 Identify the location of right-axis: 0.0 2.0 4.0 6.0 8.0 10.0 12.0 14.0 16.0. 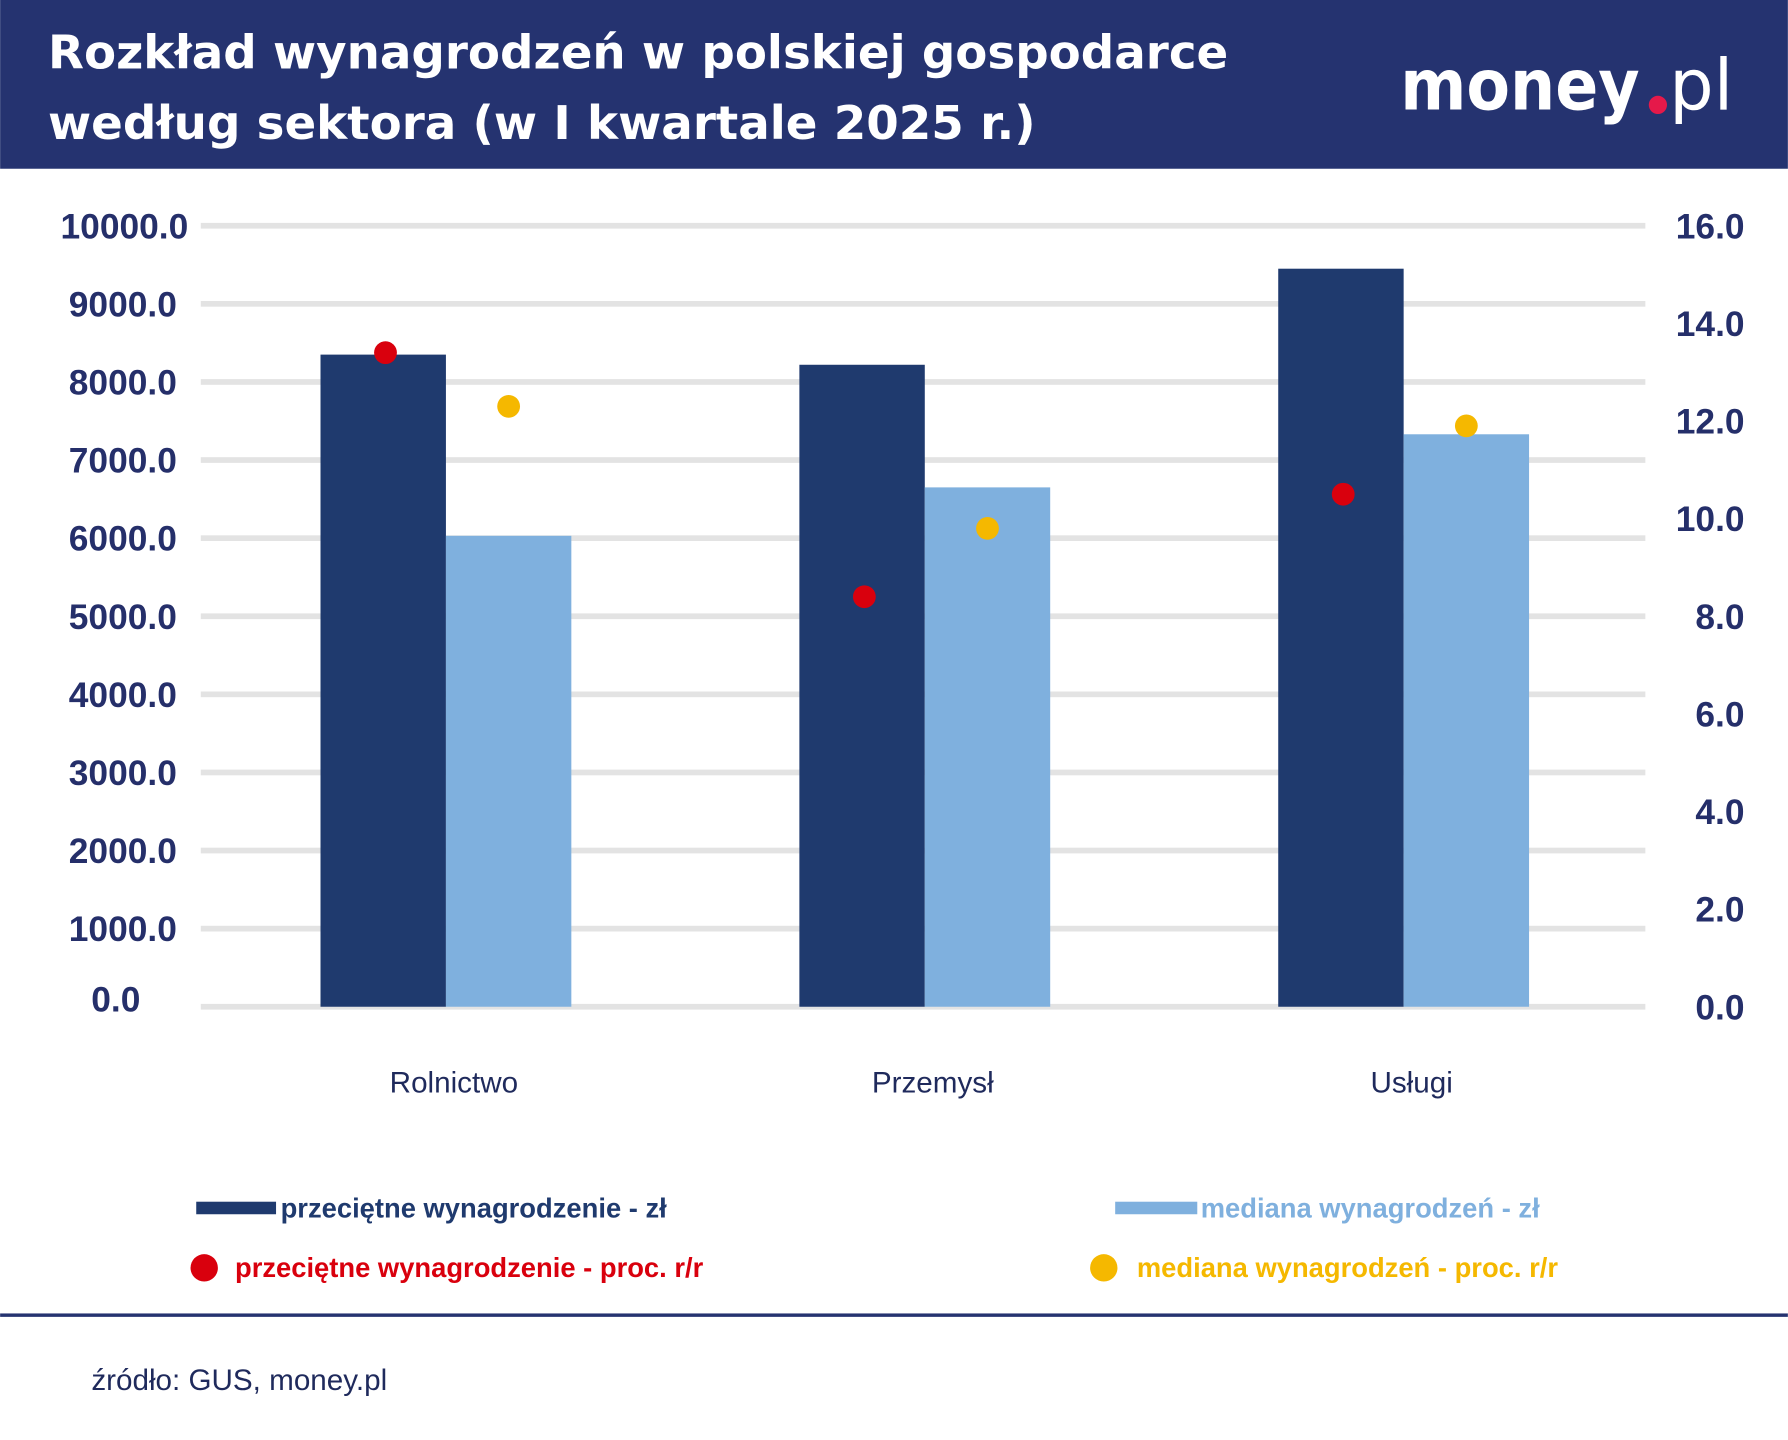
(1710, 617).